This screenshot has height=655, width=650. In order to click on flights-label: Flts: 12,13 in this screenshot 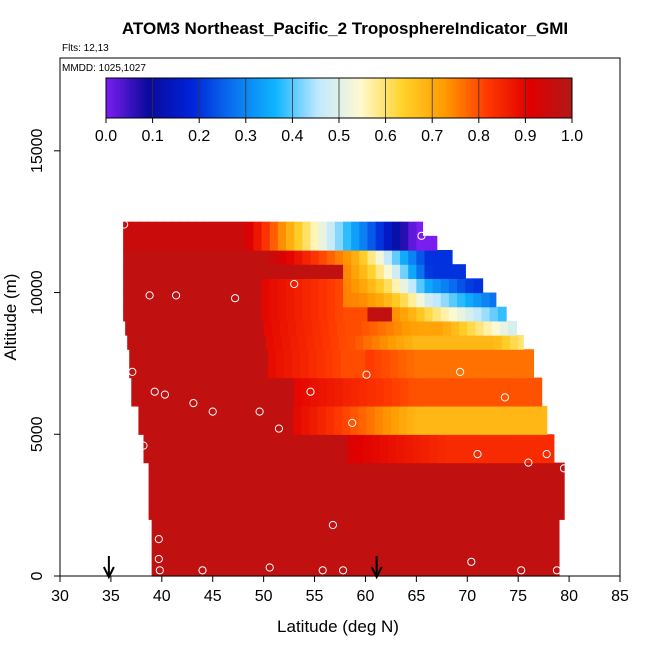, I will do `click(85, 48)`.